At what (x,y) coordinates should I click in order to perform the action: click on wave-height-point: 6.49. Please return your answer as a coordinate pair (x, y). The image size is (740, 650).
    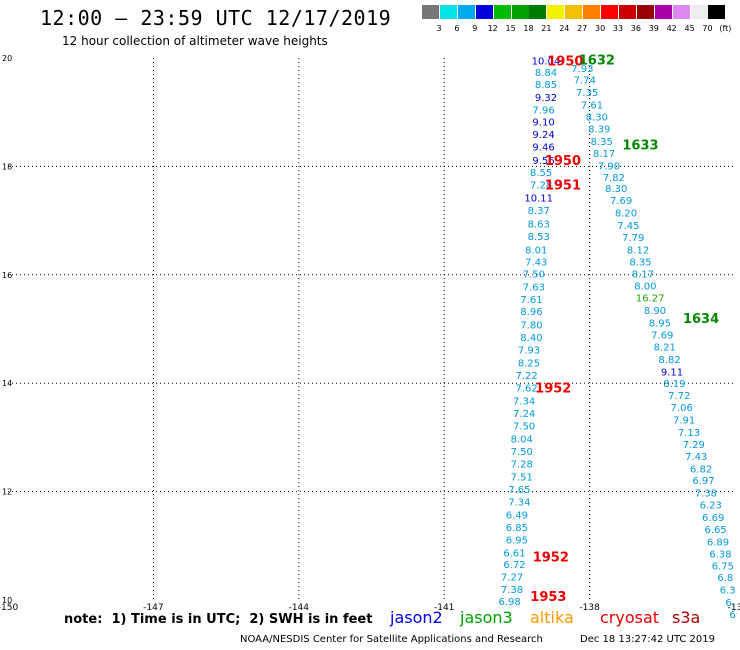
    Looking at the image, I should click on (517, 515).